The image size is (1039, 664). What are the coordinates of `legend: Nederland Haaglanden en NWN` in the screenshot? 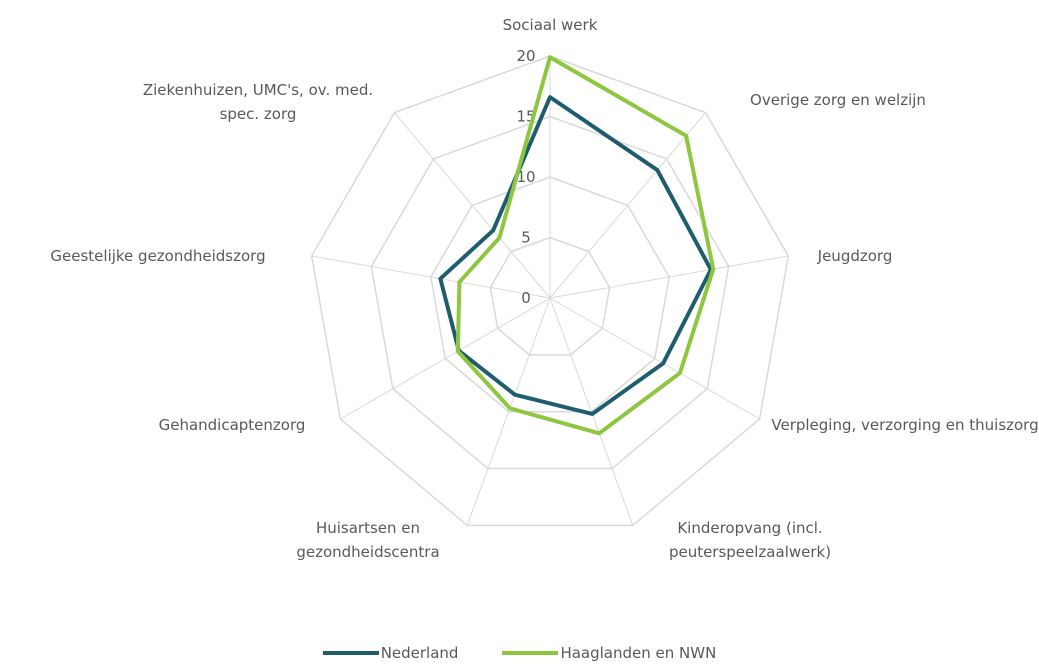 It's located at (519, 653).